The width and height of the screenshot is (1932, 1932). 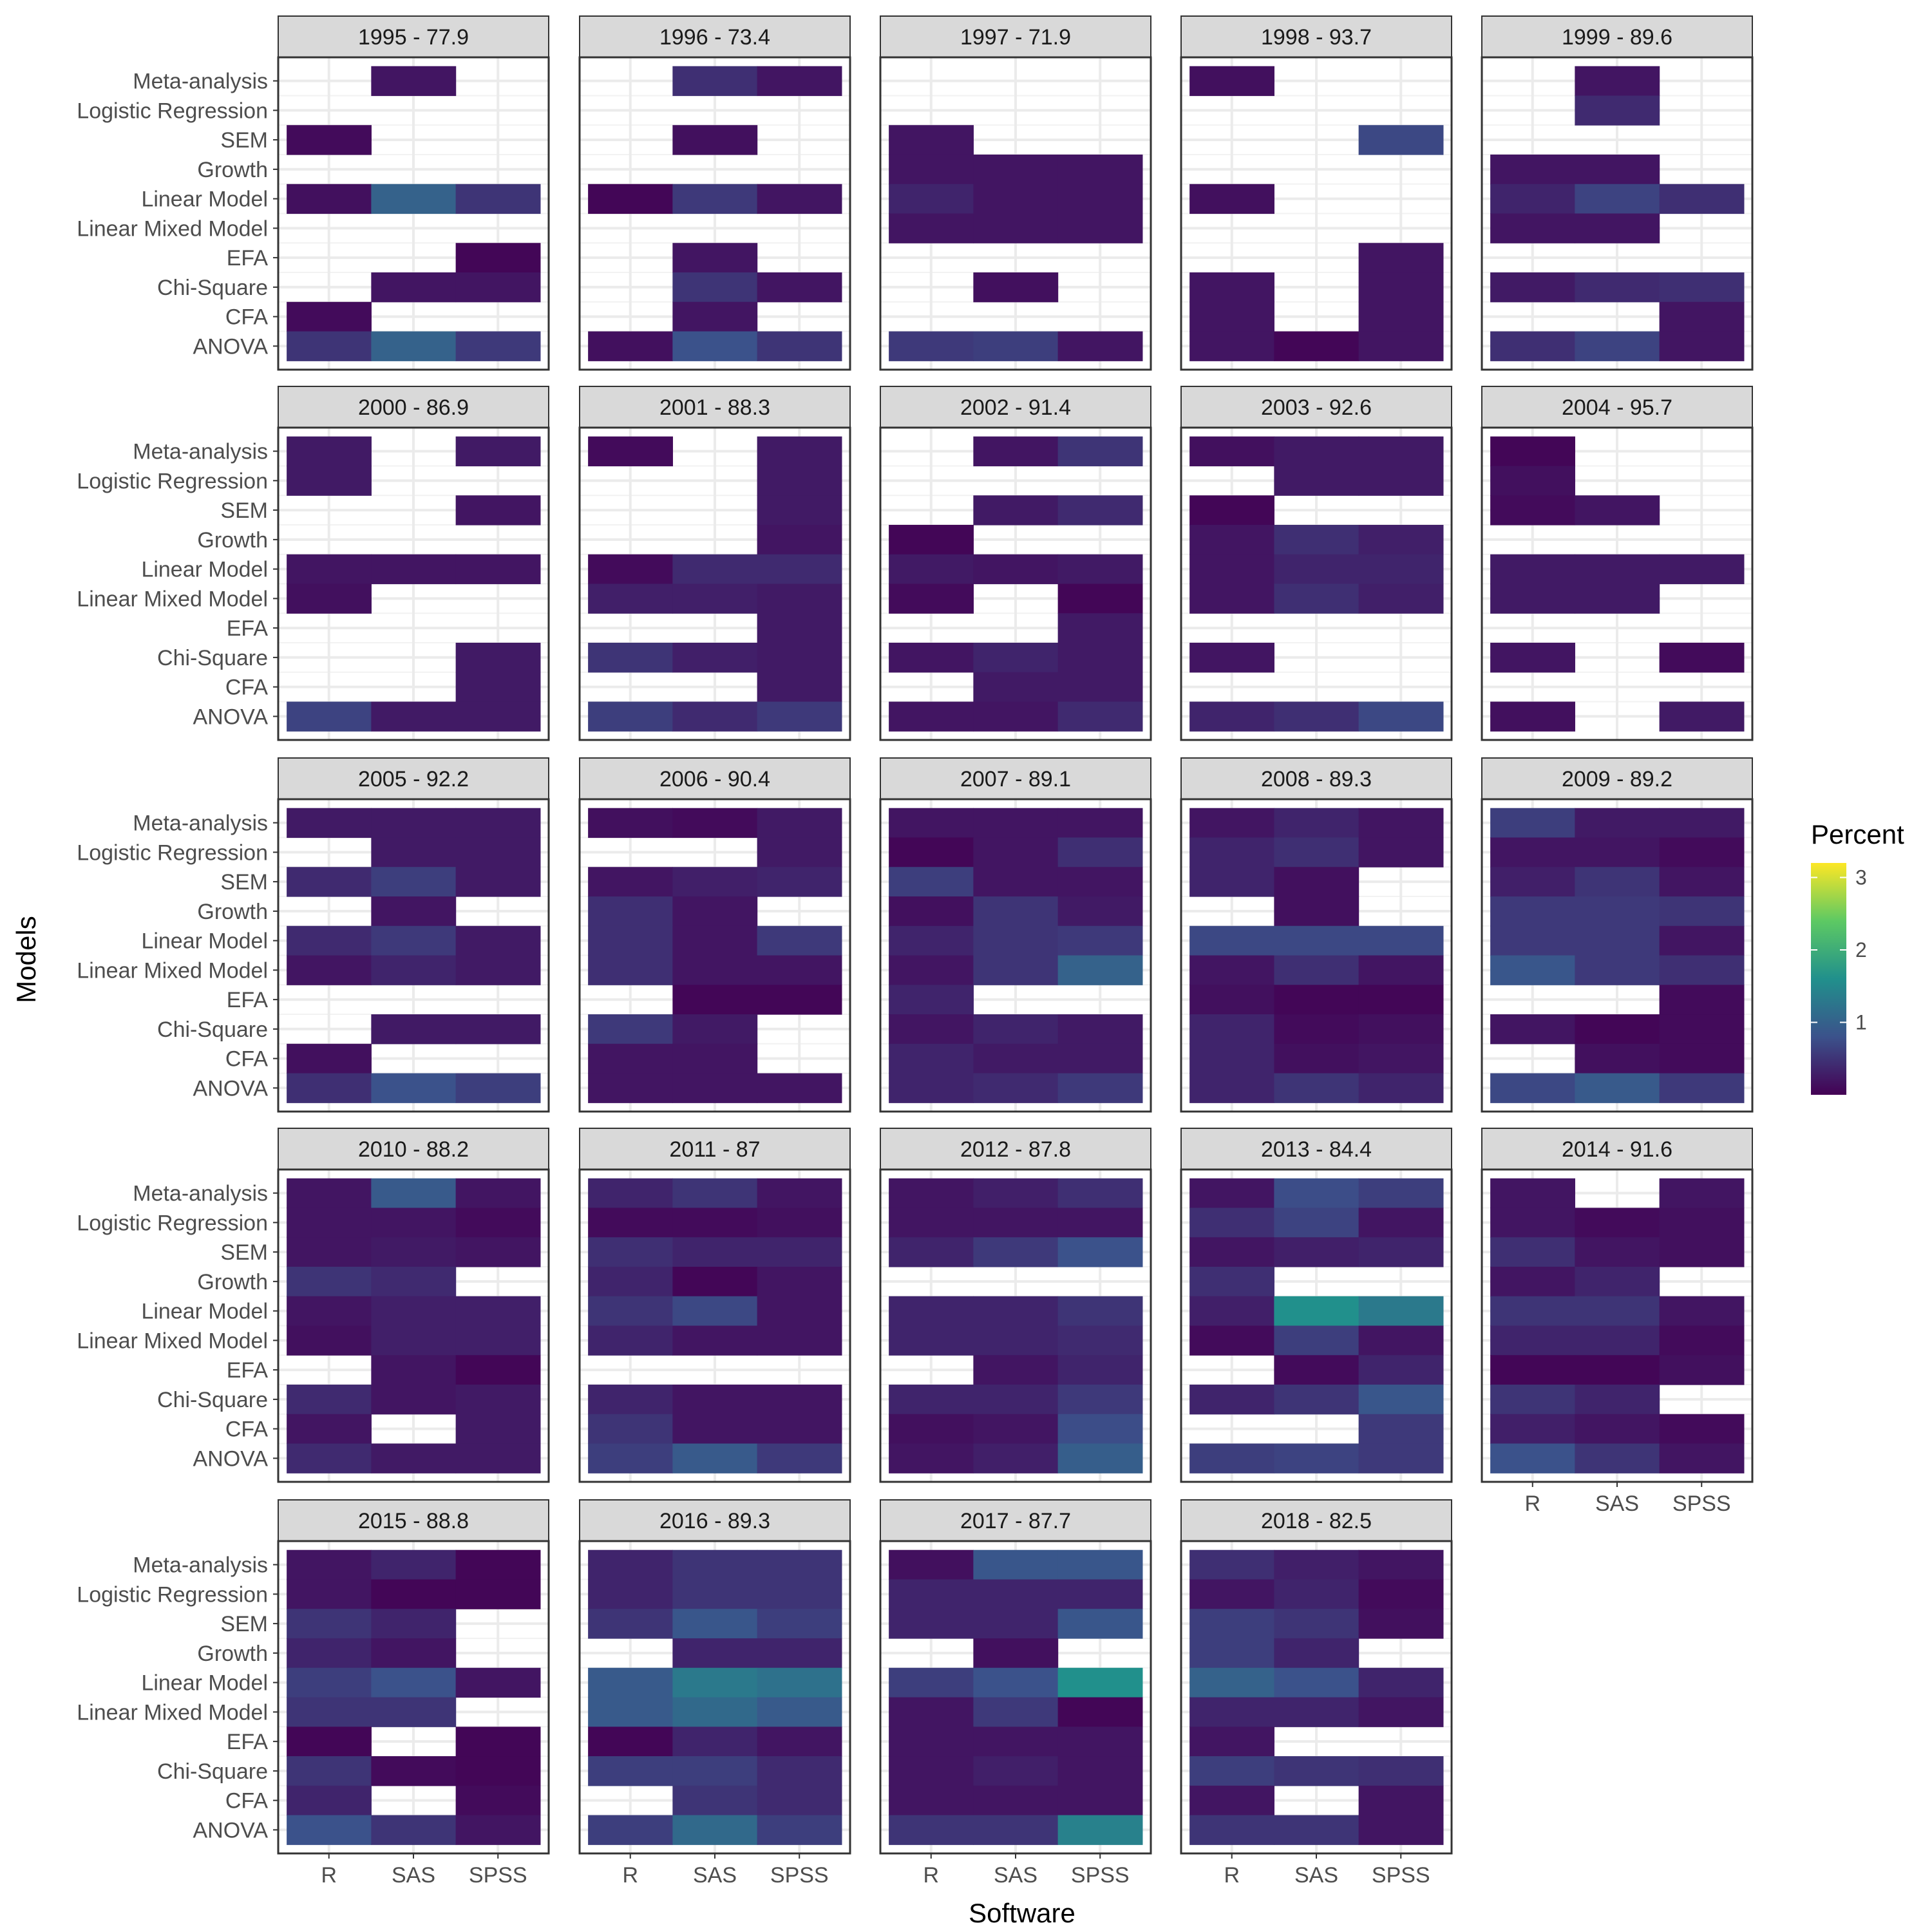 I want to click on y-tick-label: SEM, so click(x=244, y=140).